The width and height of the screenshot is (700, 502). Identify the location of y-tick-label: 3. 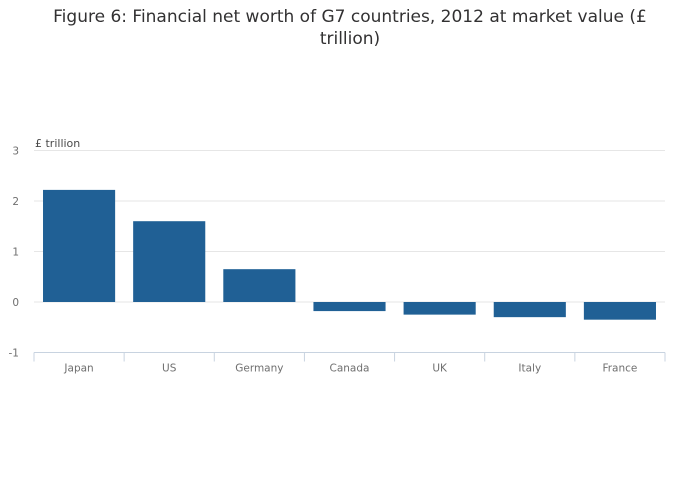
(15, 152).